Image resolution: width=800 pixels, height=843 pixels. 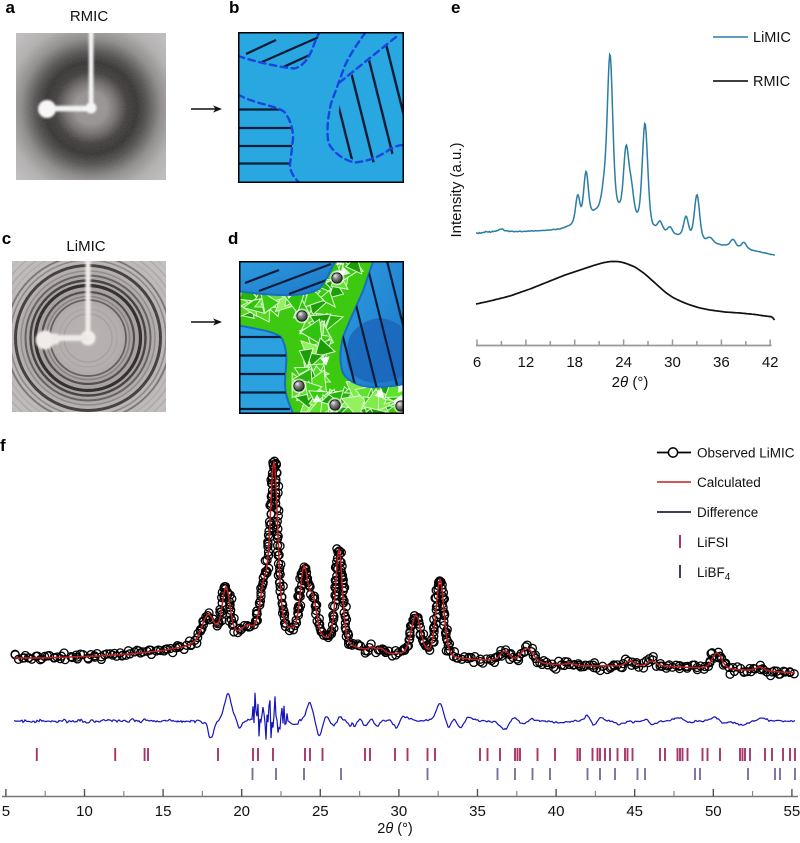 What do you see at coordinates (320, 811) in the screenshot?
I see `svg-text: 25` at bounding box center [320, 811].